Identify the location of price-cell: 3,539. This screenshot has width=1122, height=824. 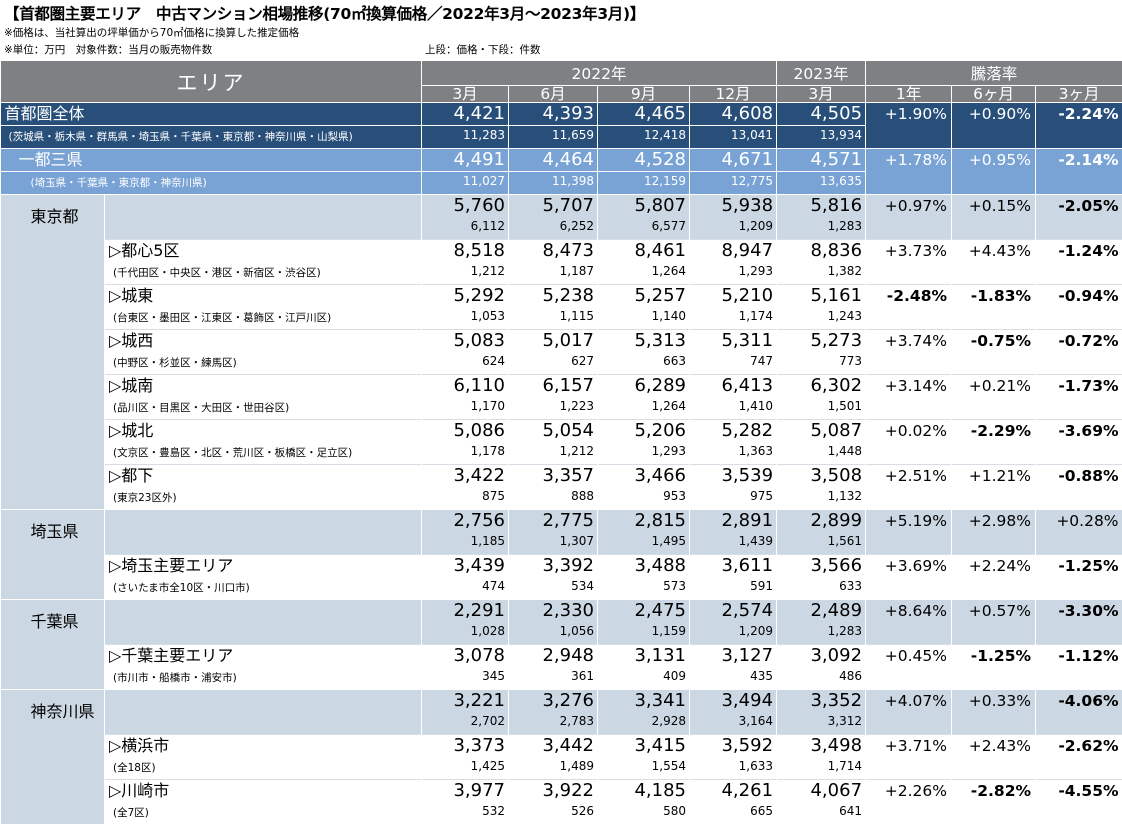
(733, 476).